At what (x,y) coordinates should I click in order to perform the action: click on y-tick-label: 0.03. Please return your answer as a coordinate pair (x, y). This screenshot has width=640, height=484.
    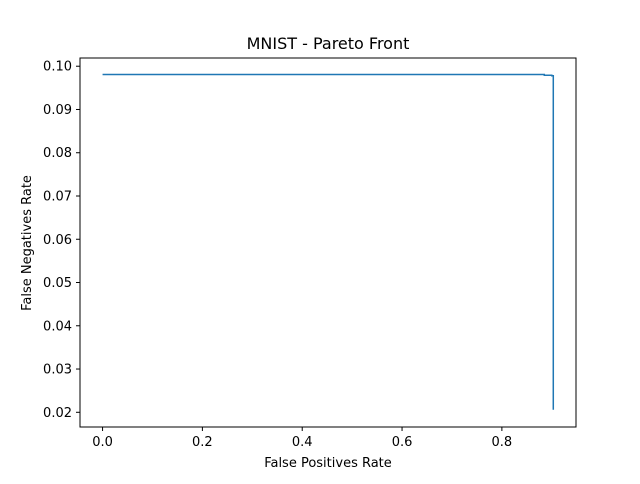
    Looking at the image, I should click on (57, 370).